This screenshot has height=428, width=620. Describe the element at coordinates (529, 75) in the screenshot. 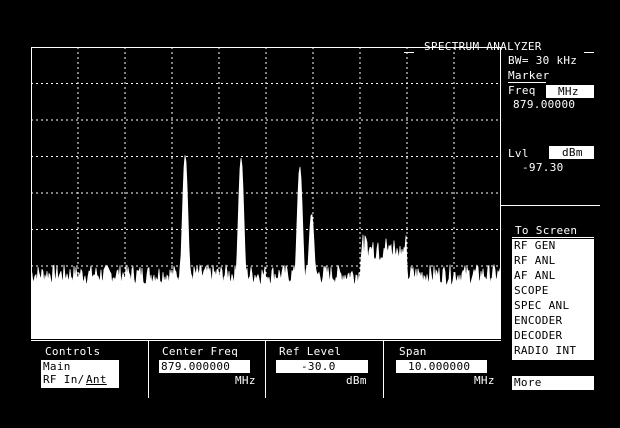

I see `marker-heading: Marker` at that location.